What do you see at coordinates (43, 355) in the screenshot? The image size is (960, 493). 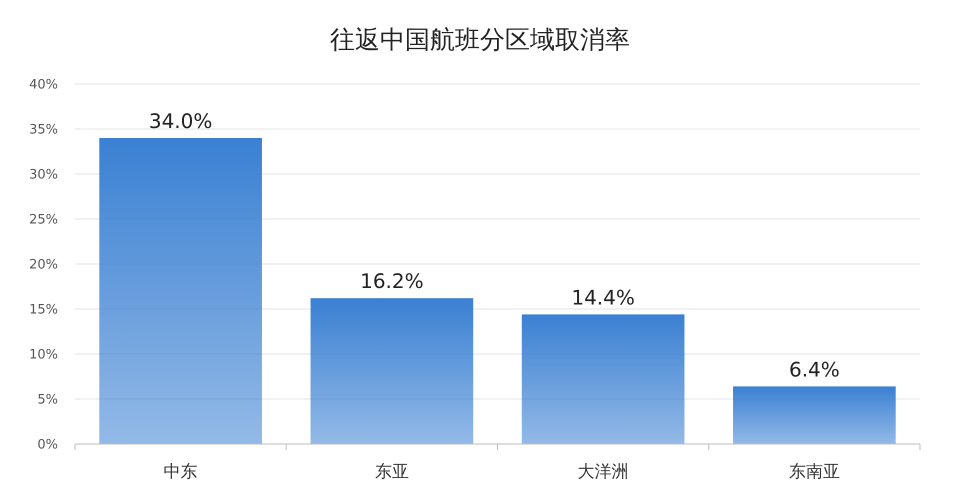 I see `y-tick-label: 10%` at bounding box center [43, 355].